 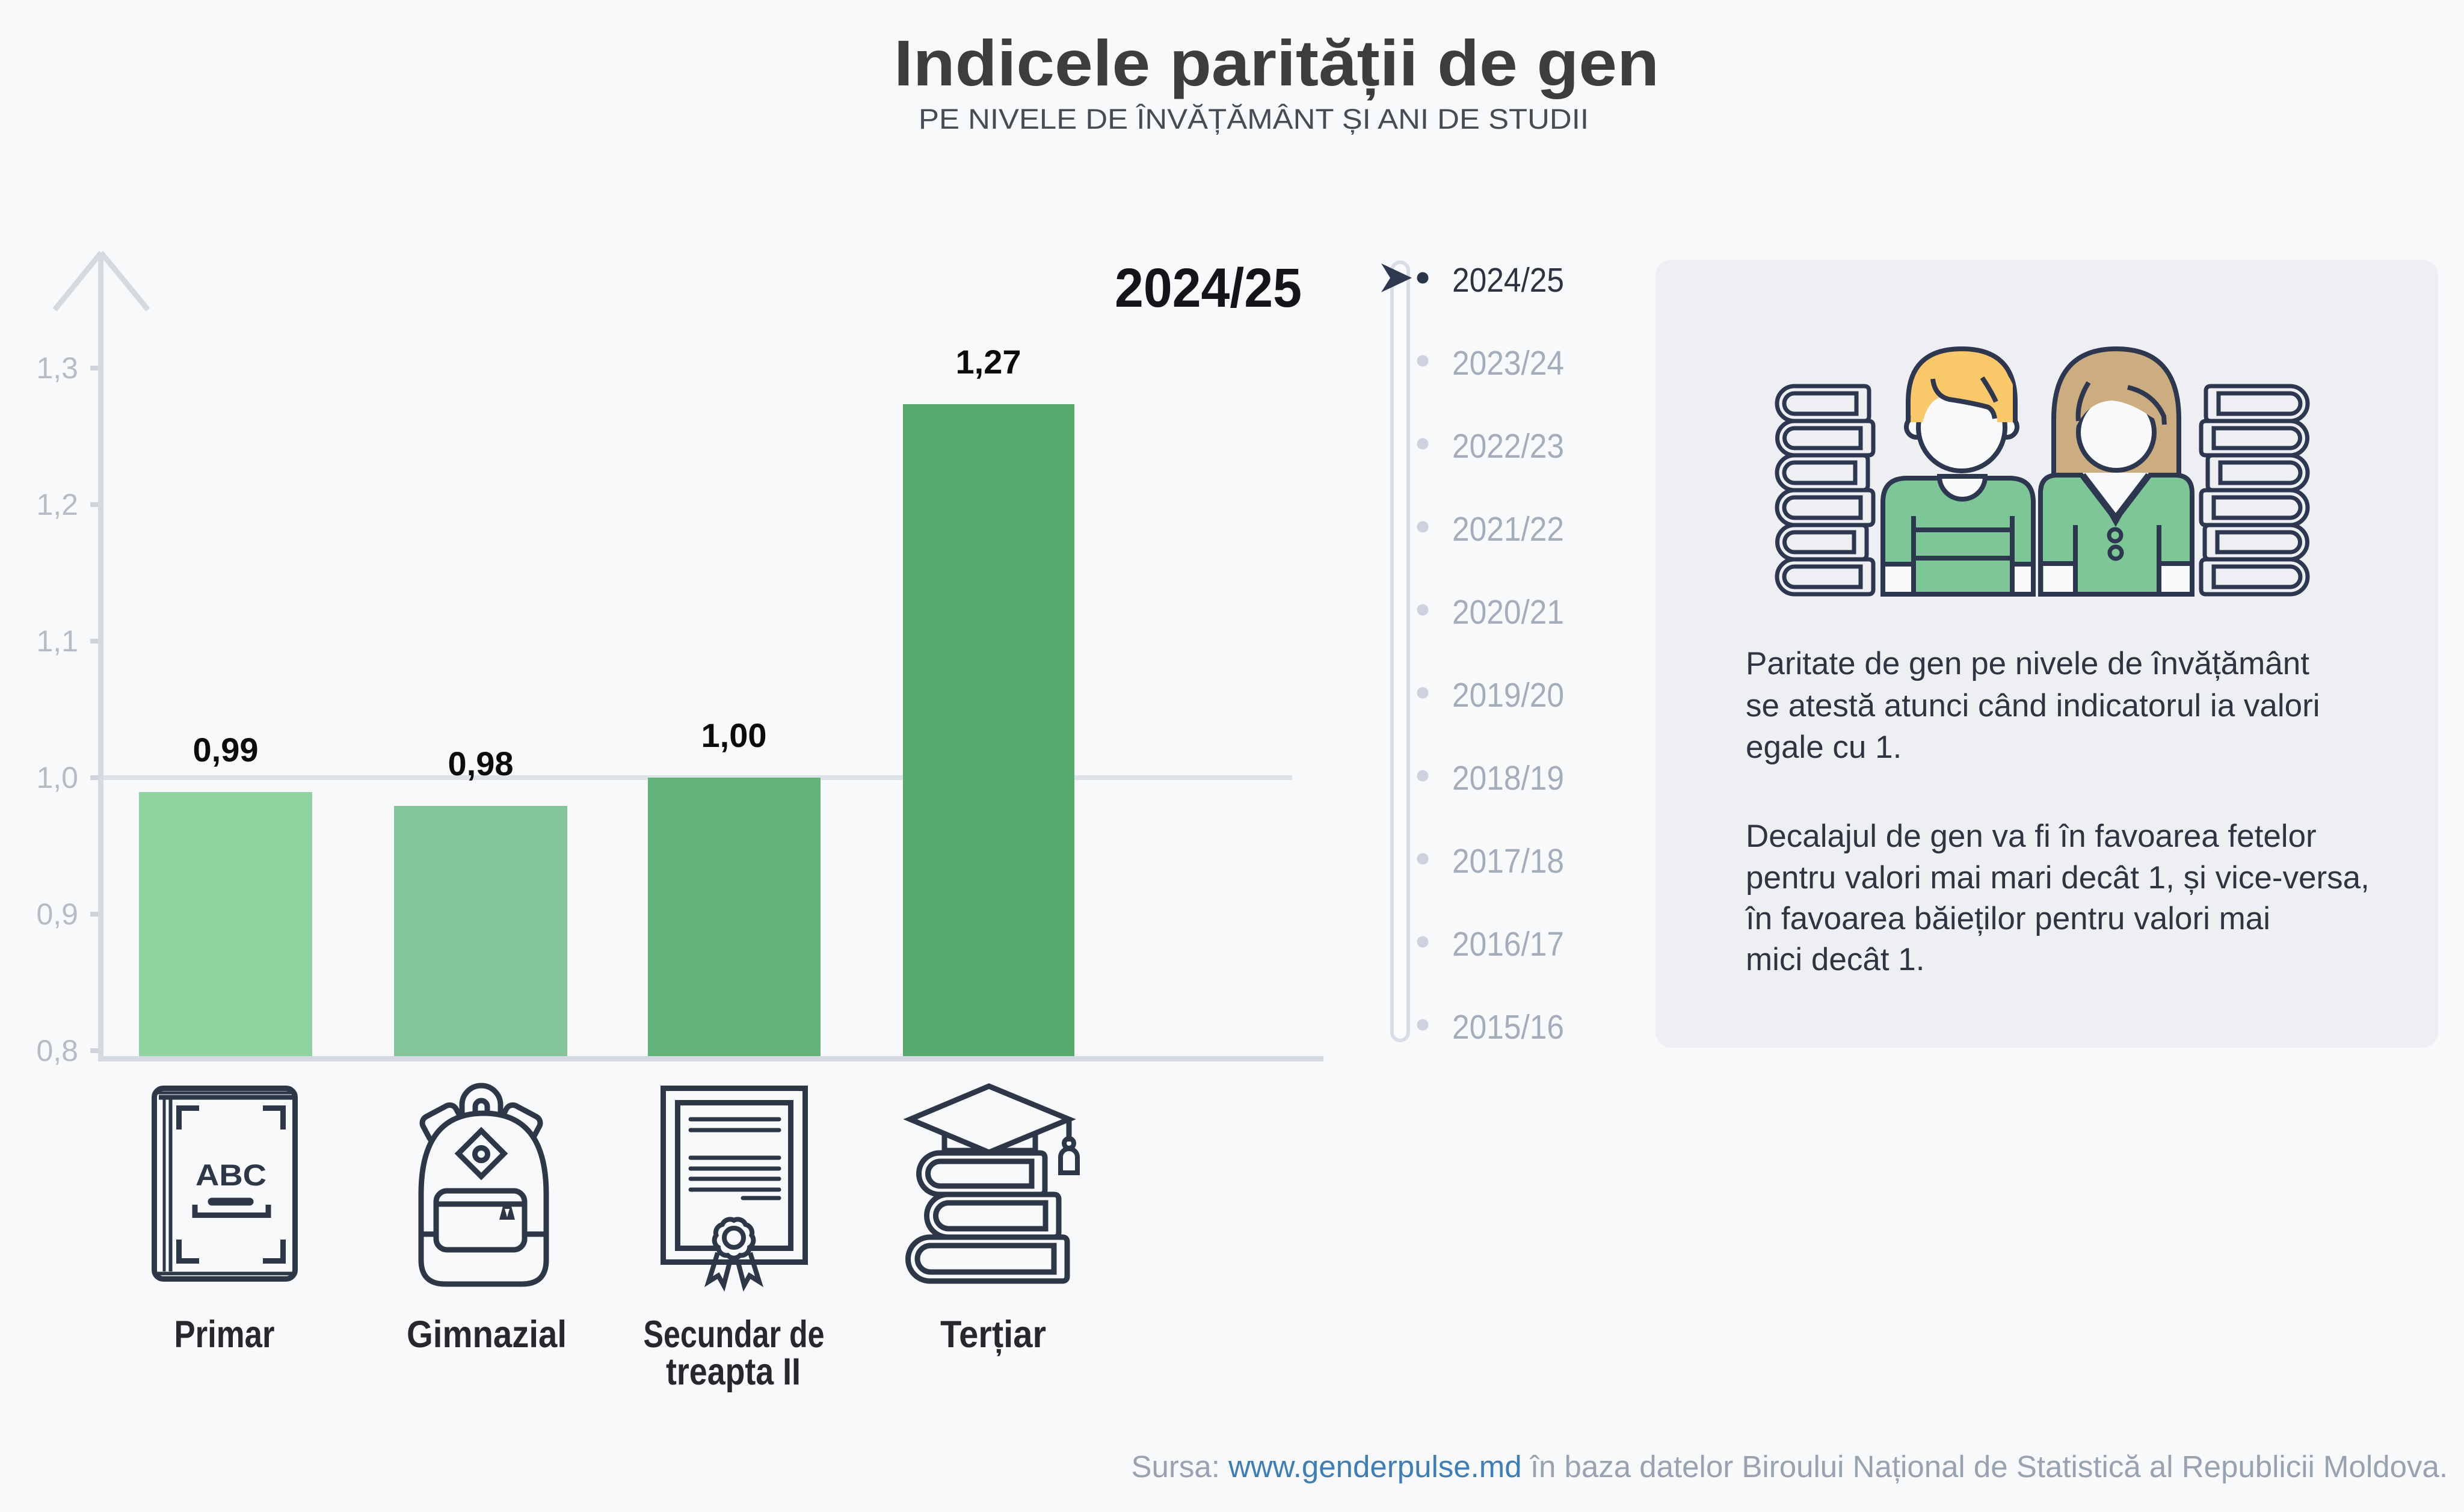 I want to click on svg-text: 2018/19, so click(x=1508, y=778).